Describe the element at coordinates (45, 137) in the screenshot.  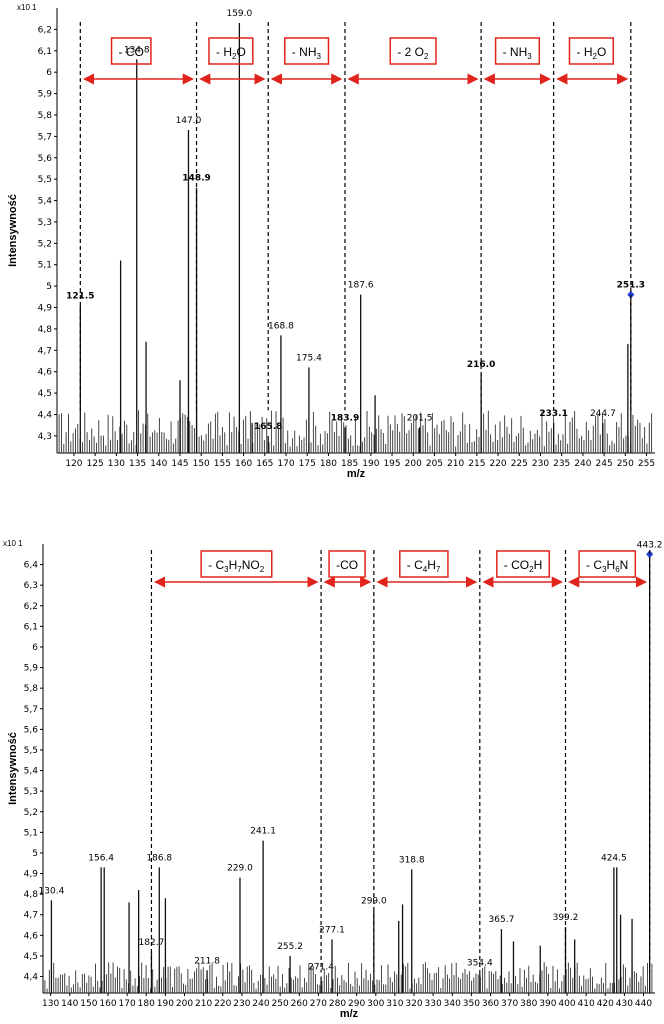
I see `y-tick-label: 5,7` at that location.